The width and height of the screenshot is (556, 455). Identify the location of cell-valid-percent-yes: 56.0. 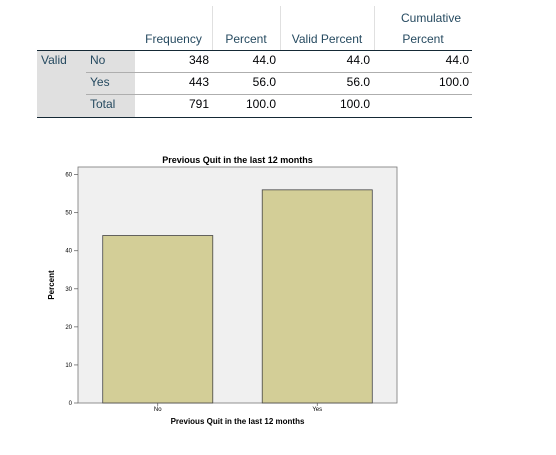
(358, 82).